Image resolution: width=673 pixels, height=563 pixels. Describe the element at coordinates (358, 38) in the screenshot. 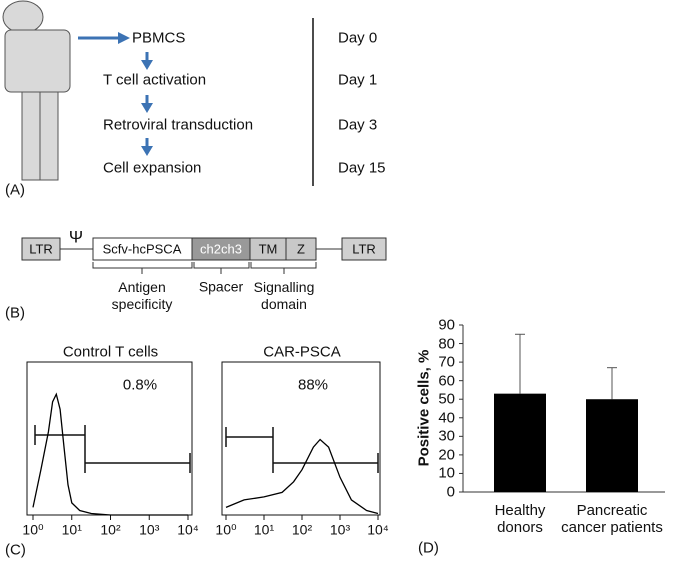

I see `day-label: Day 0` at that location.